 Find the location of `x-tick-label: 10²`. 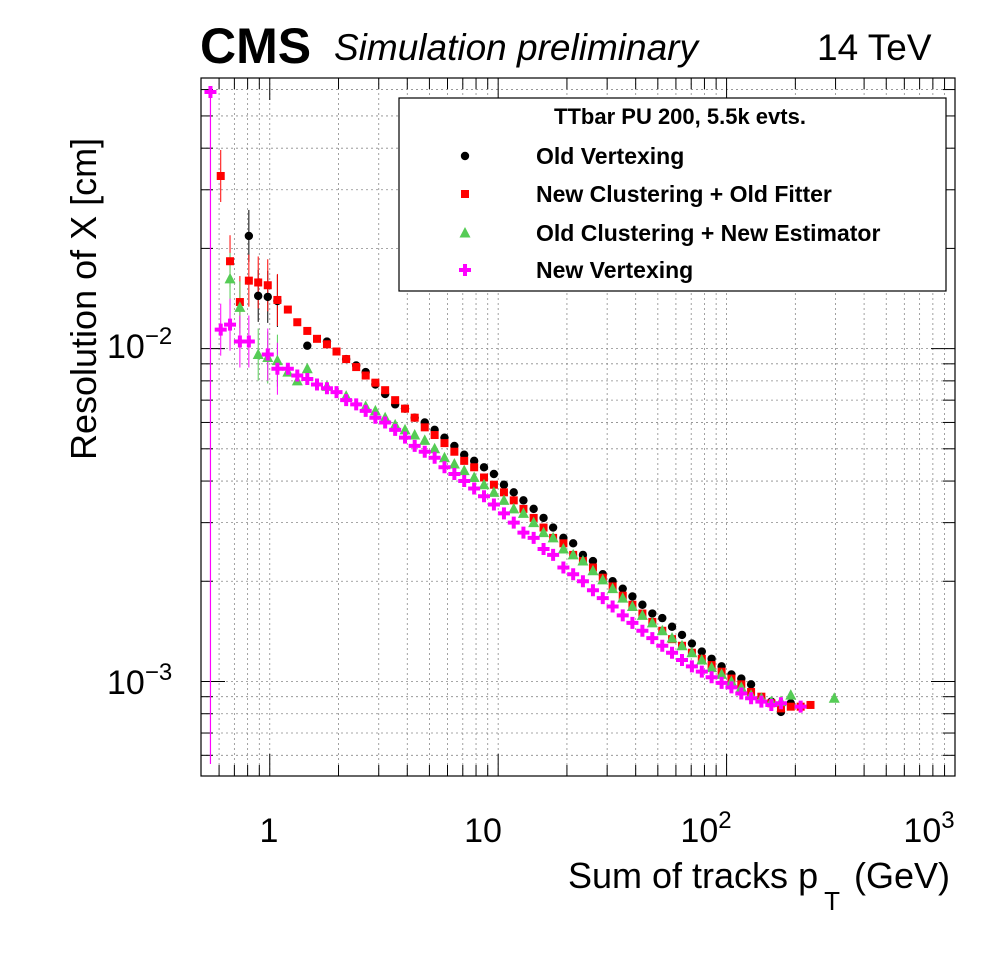

x-tick-label: 10² is located at coordinates (705, 828).